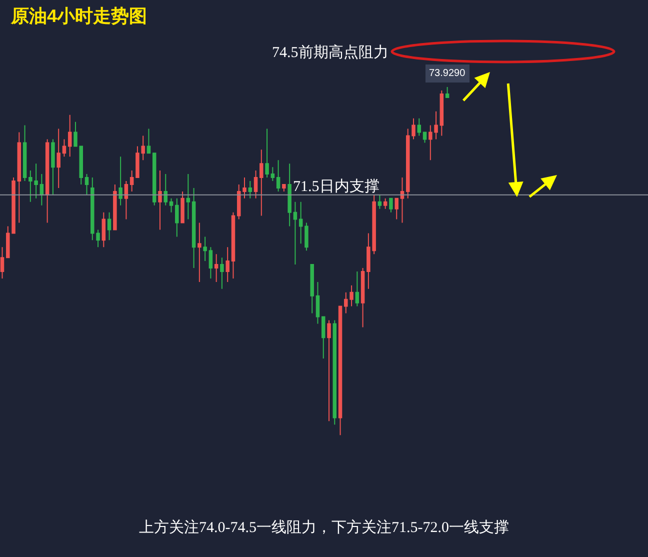 This screenshot has width=648, height=557. I want to click on text: 上方关注74.0-74.5一线阻力，下方关注71.5-72.0一线支撑, so click(324, 527).